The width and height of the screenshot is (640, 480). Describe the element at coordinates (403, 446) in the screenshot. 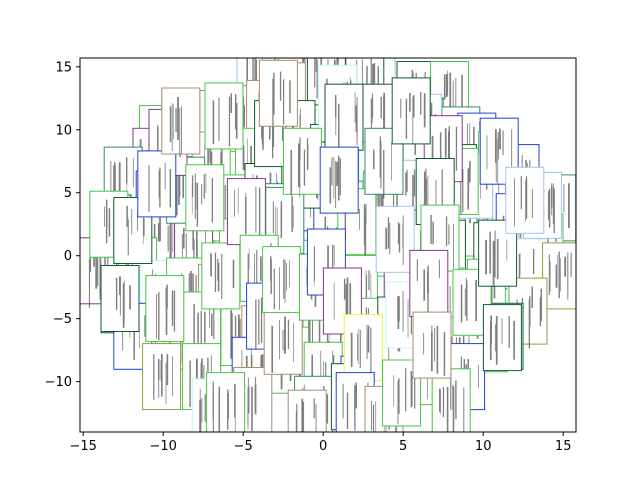

I see `x-tick-label: 5` at that location.